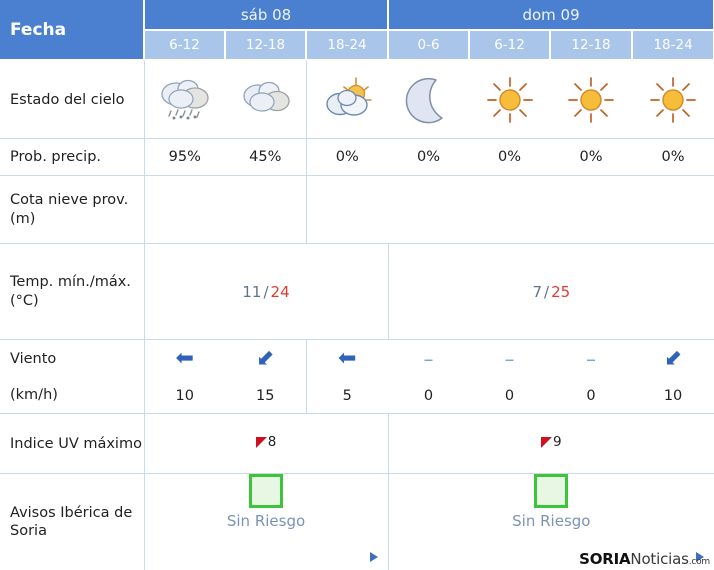 The image size is (714, 570). Describe the element at coordinates (659, 559) in the screenshot. I see `watermark-normal: Noticias` at that location.